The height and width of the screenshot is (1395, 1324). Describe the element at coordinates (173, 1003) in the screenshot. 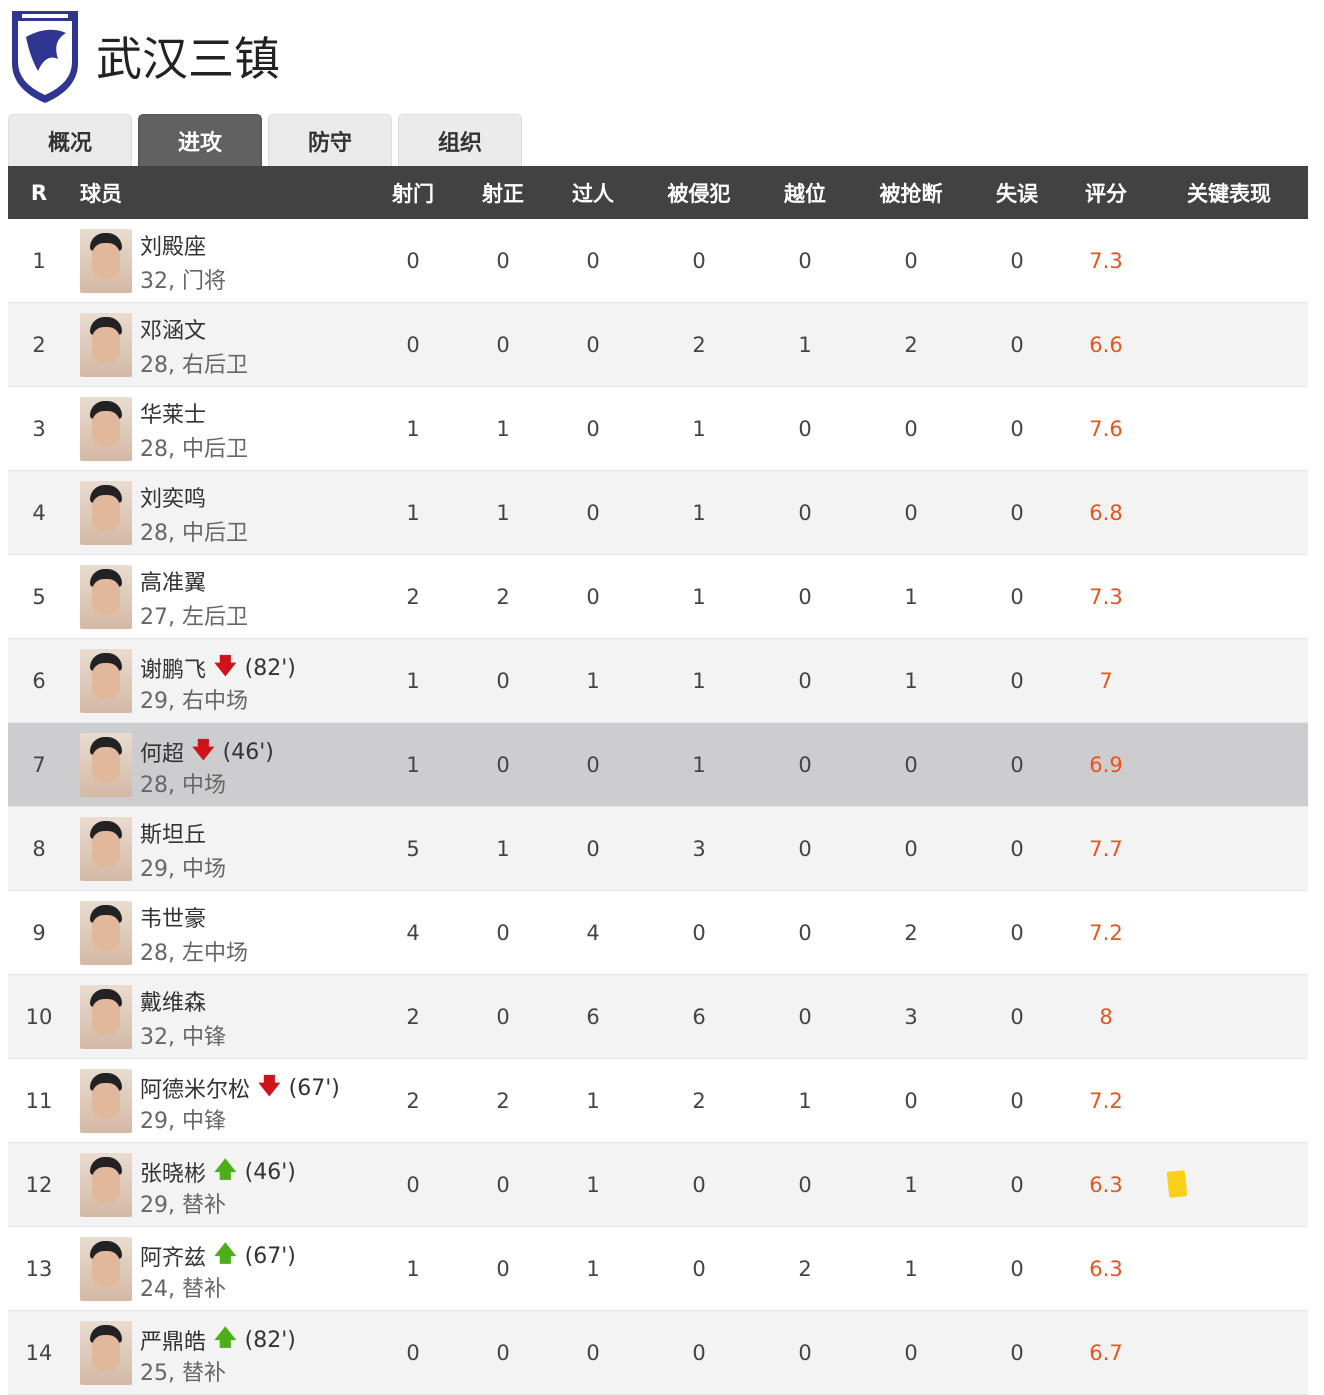

I see `player-name: 戴维森` at that location.